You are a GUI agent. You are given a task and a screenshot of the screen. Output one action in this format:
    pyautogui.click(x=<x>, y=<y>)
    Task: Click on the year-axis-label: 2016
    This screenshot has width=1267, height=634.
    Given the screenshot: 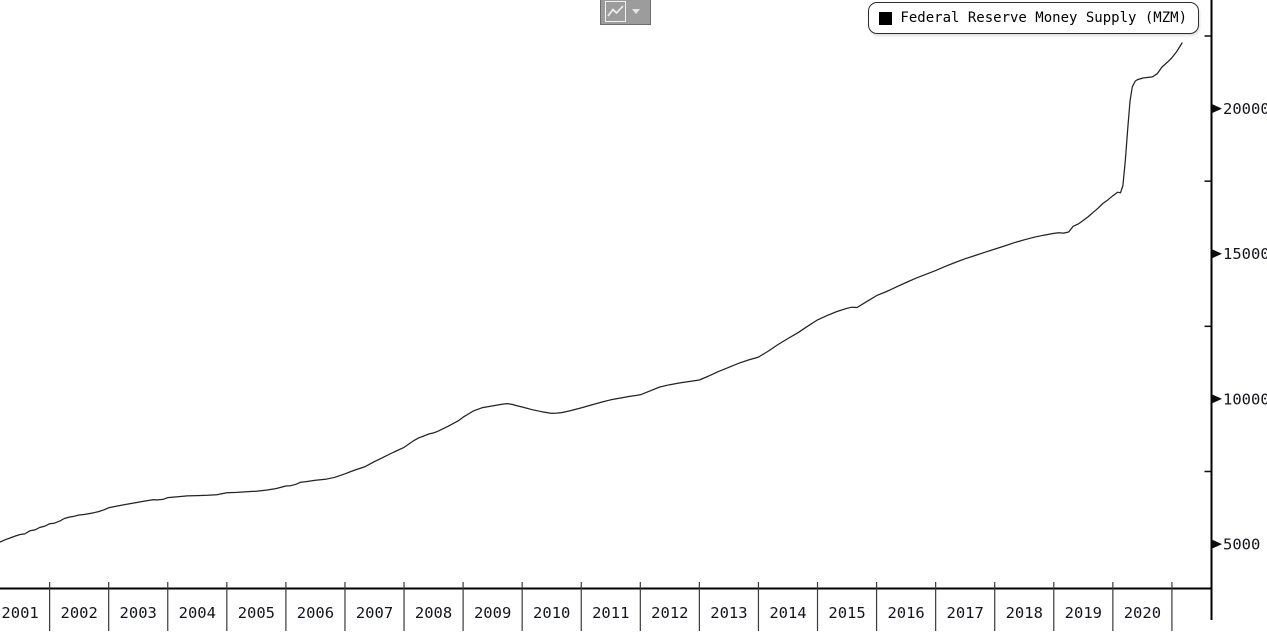 What is the action you would take?
    pyautogui.click(x=905, y=613)
    